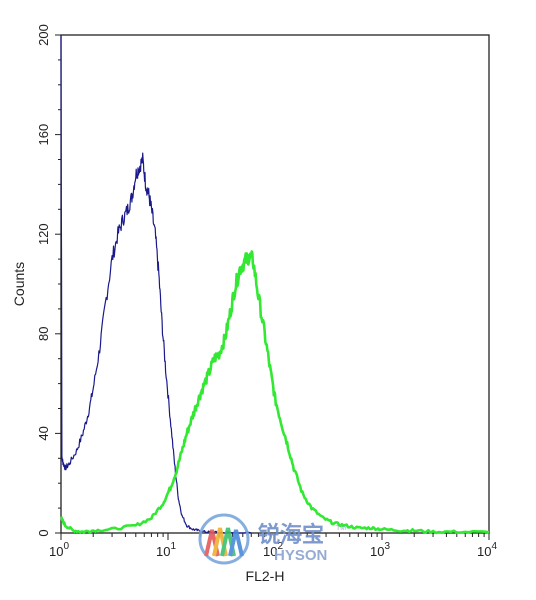 This screenshot has height=600, width=536. What do you see at coordinates (487, 550) in the screenshot?
I see `x-tick-label: 10⁴` at bounding box center [487, 550].